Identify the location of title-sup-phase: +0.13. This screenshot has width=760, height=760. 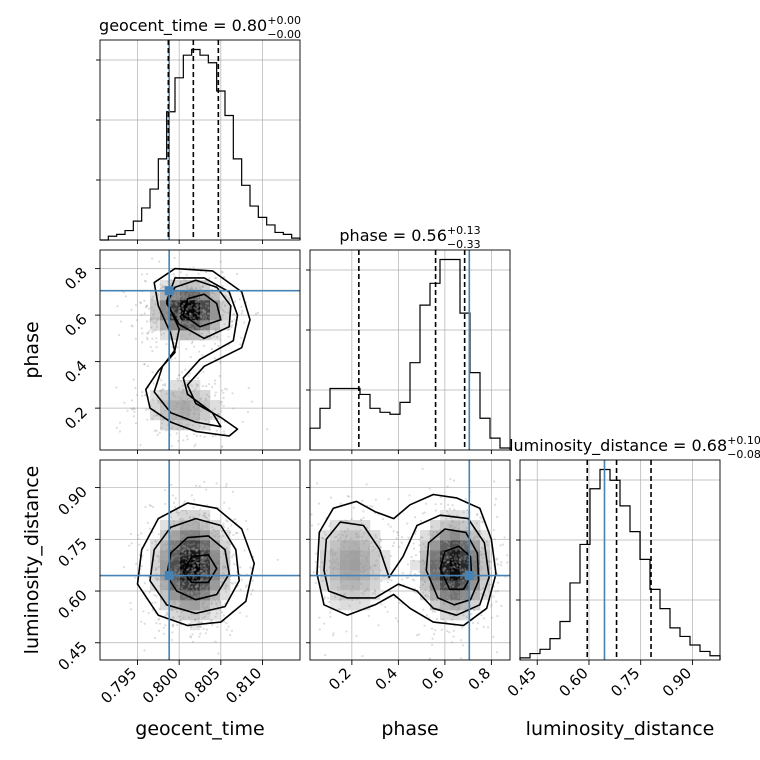
(464, 230).